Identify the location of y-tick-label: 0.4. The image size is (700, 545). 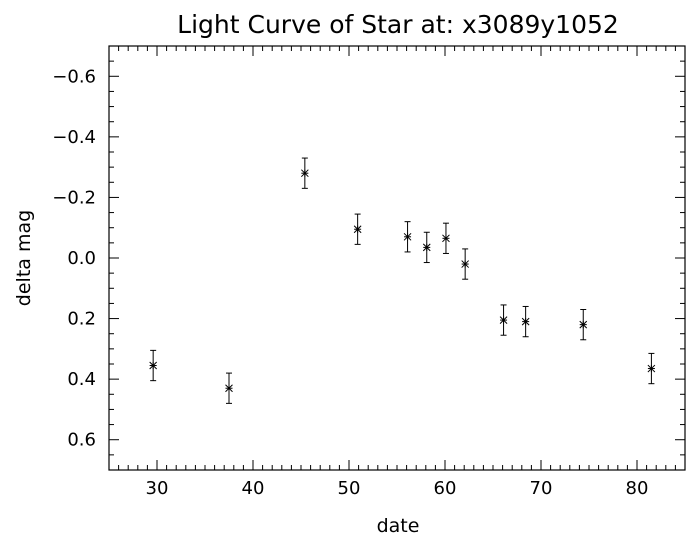
(81, 379).